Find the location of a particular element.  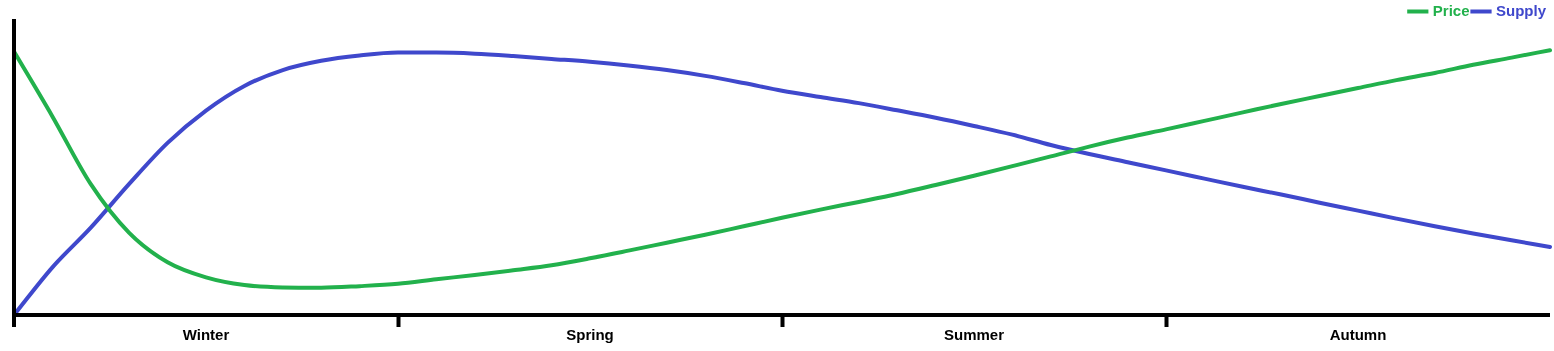

x-tick-label: Summer is located at coordinates (974, 335).